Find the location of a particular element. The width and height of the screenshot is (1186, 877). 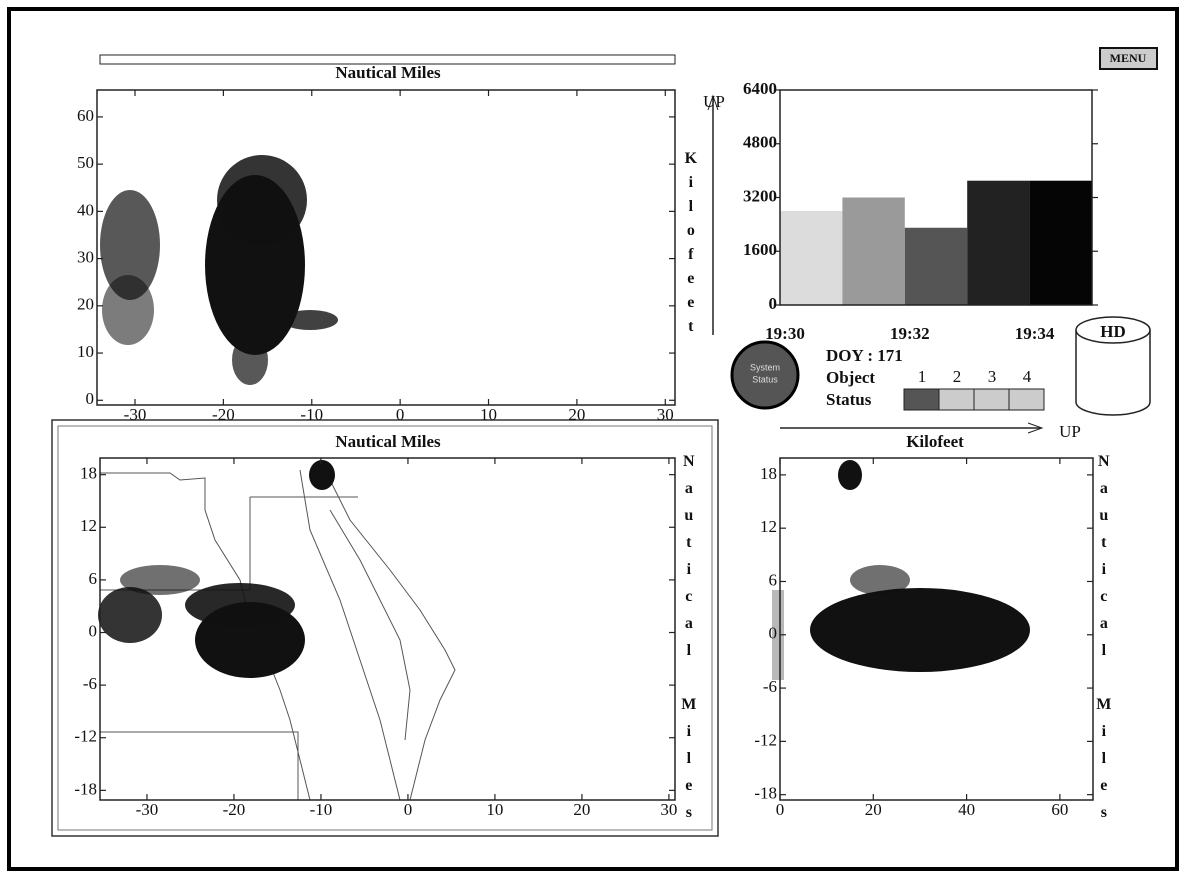

disk-label: HD is located at coordinates (1113, 331).